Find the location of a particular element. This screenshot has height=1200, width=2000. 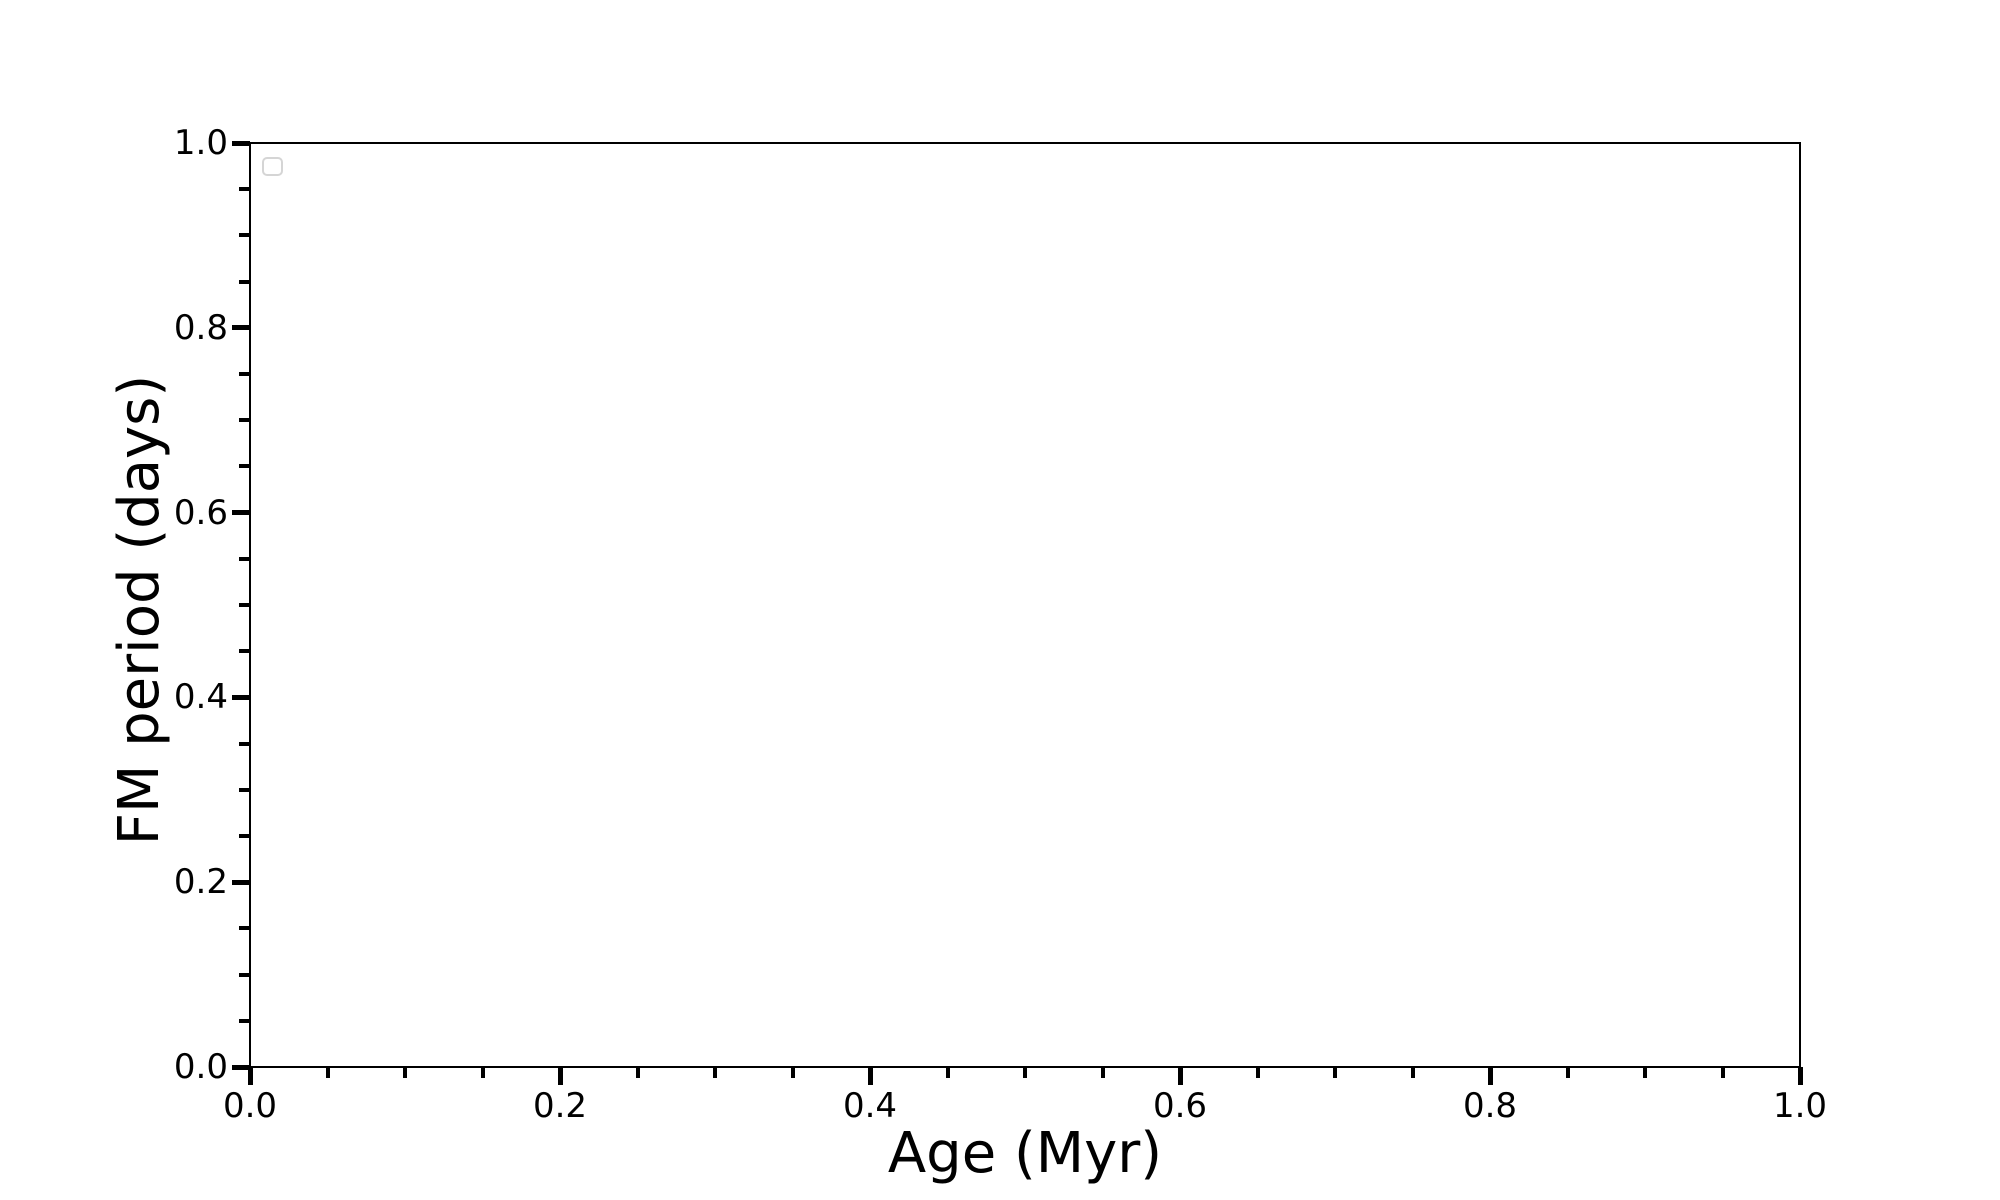

x-tick-label: 0.4 is located at coordinates (870, 1106).